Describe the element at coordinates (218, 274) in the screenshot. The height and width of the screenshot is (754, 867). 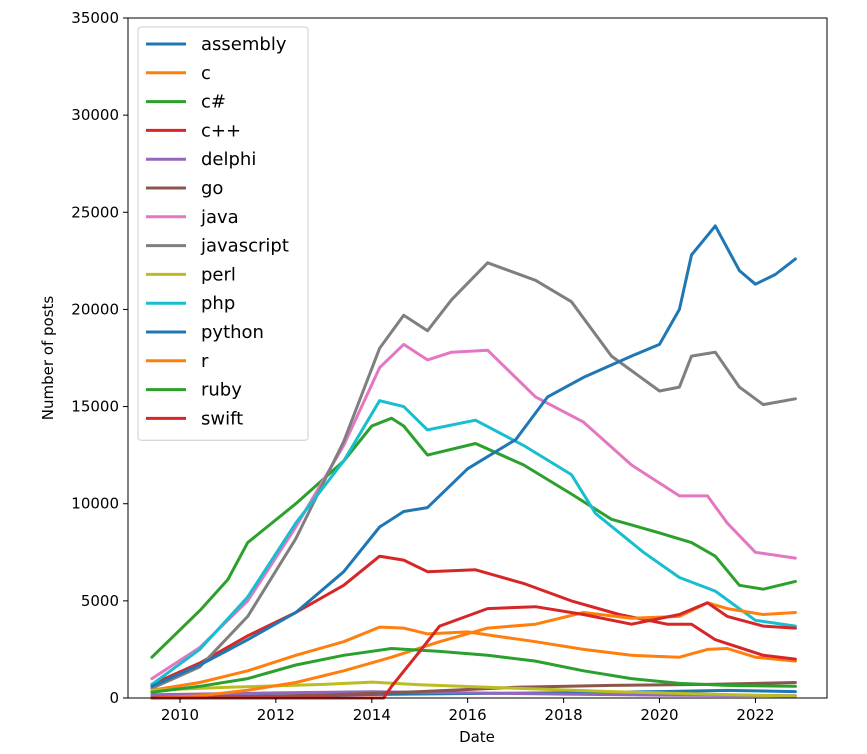
I see `legend-label: perl` at that location.